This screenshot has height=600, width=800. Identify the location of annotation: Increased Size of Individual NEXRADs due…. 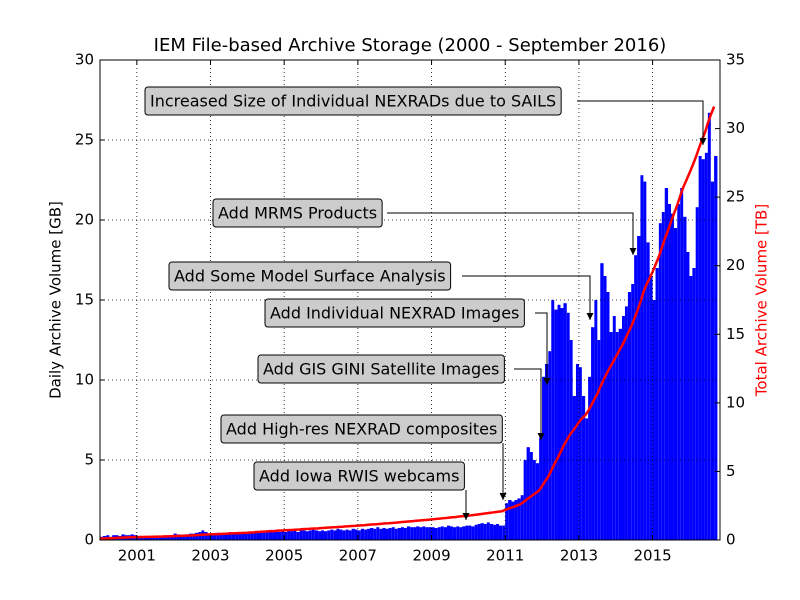
(353, 101).